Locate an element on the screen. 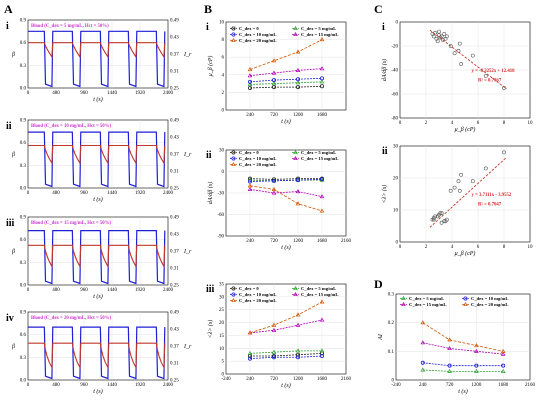 The height and width of the screenshot is (413, 550). panel-b-i-y-tick: 6 is located at coordinates (223, 58).